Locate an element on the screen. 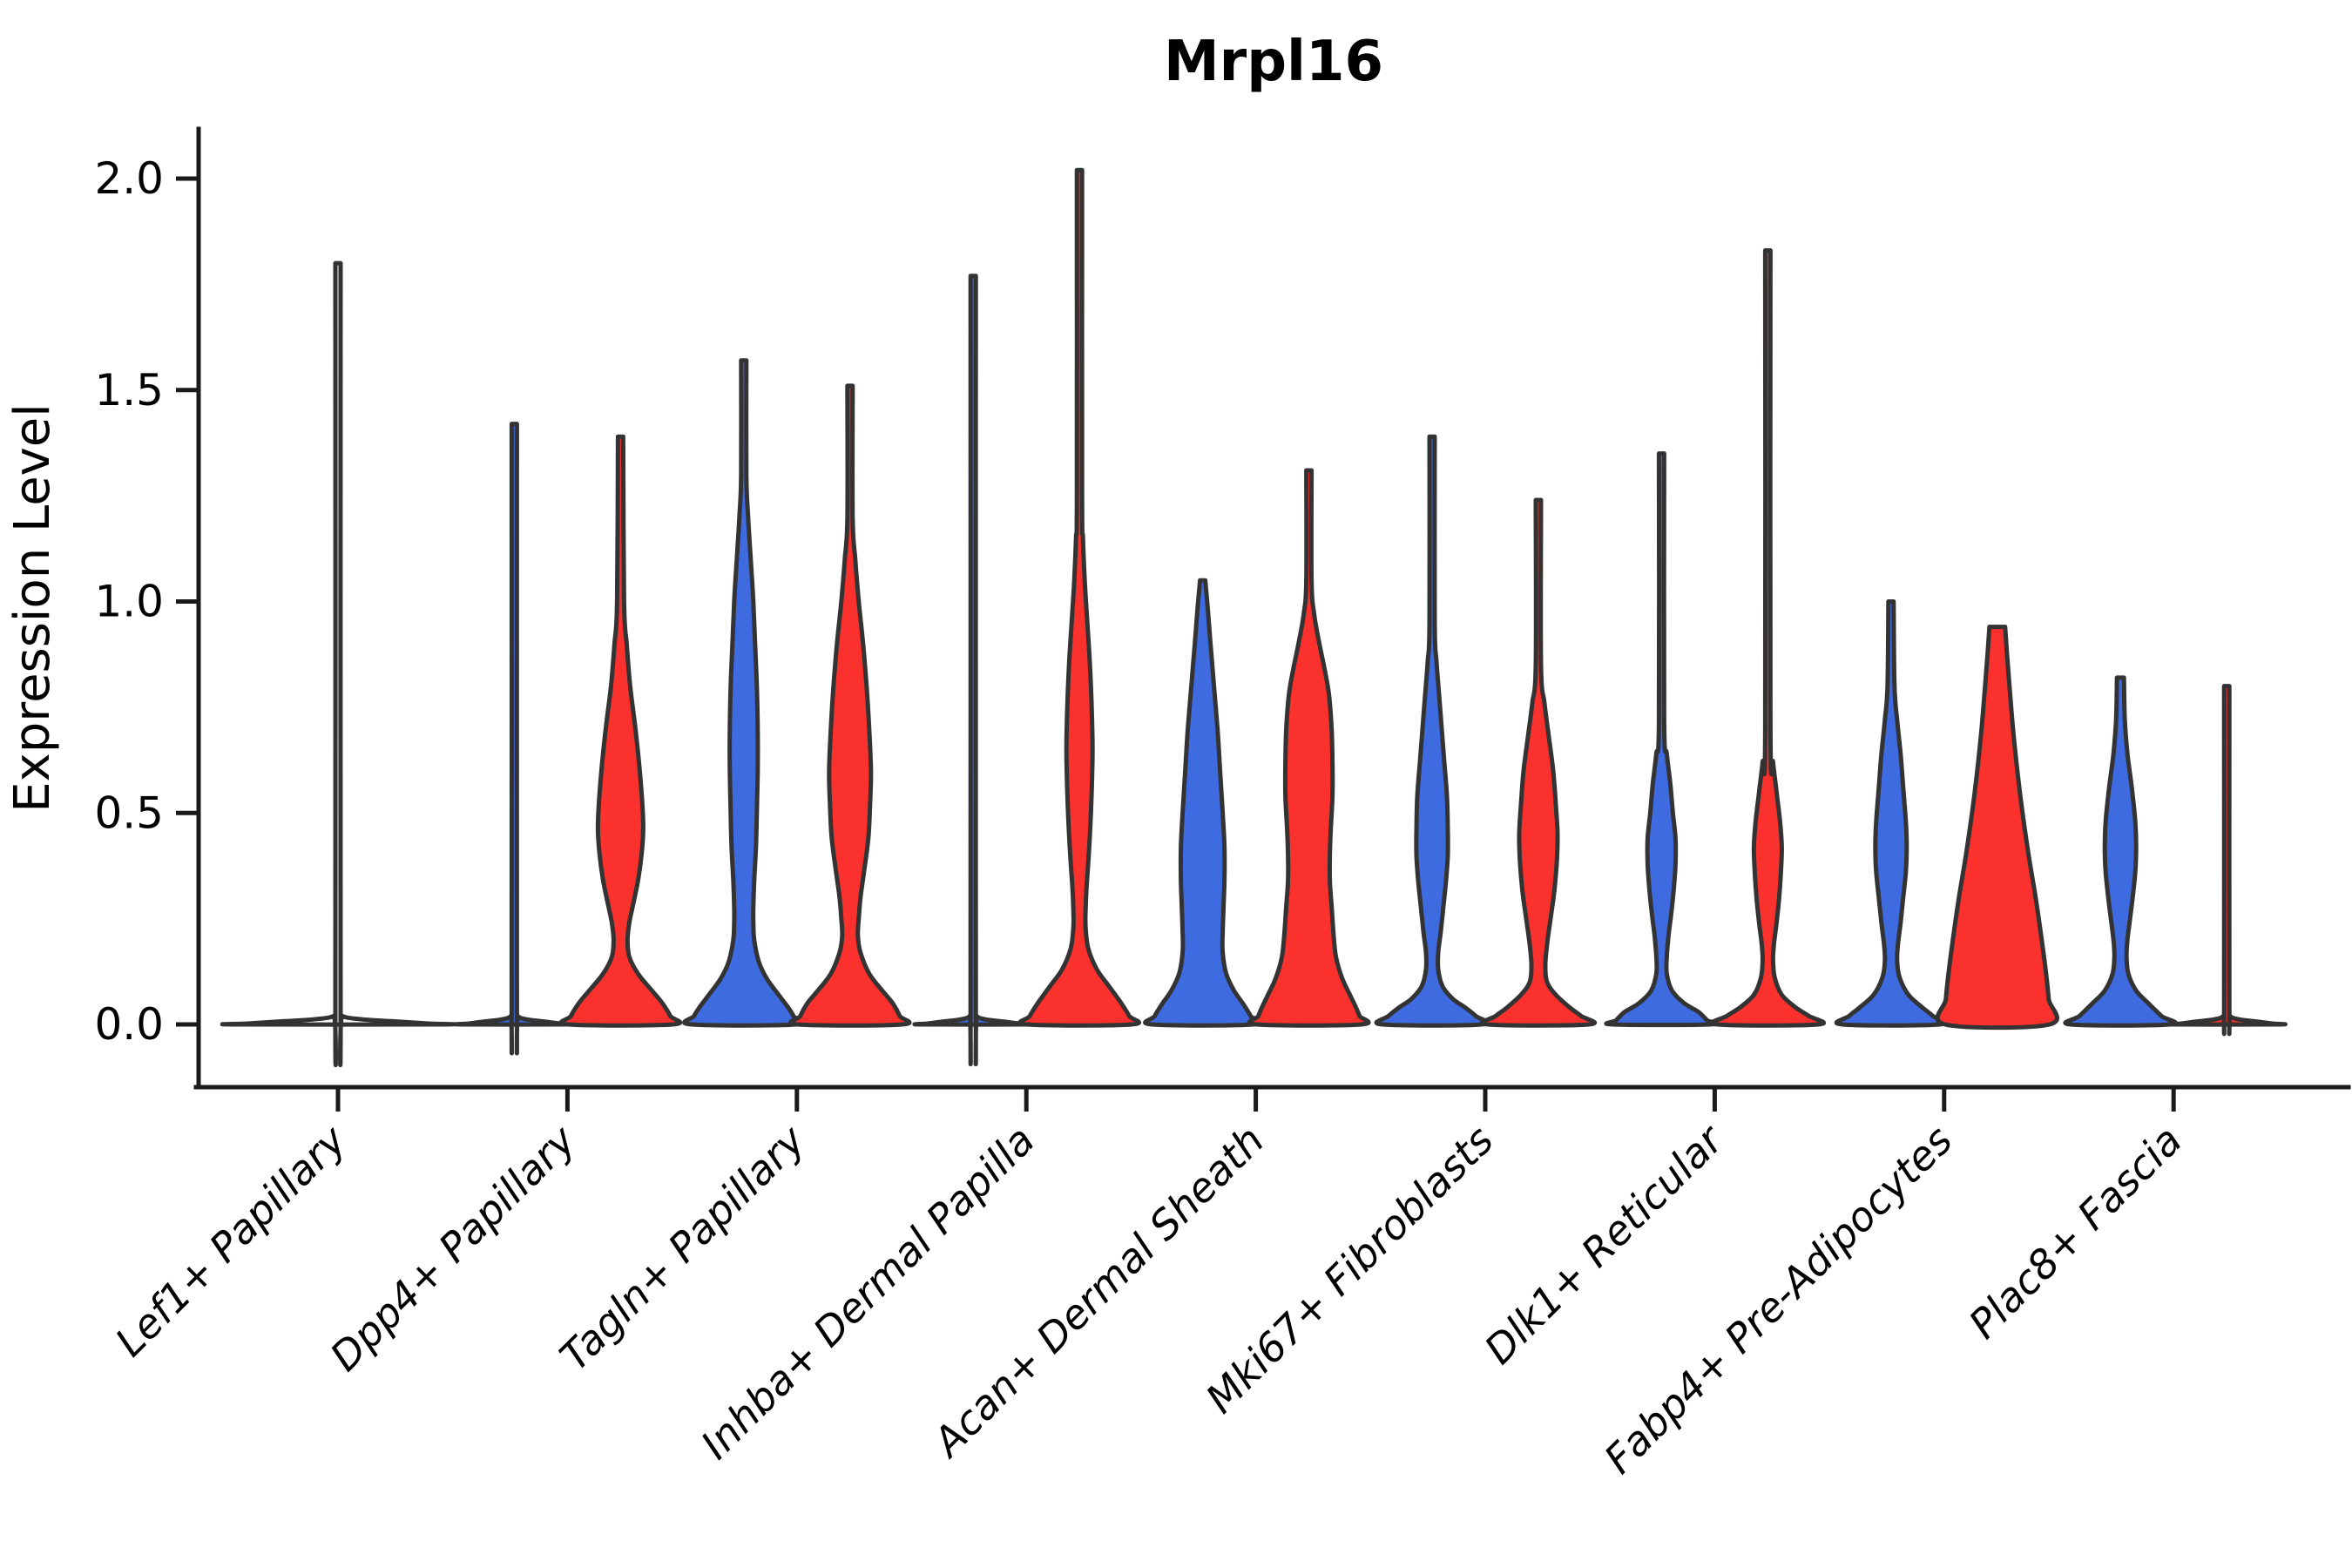 Image resolution: width=2352 pixels, height=1568 pixels. violin-mki67-fibroblasts-right is located at coordinates (1538, 762).